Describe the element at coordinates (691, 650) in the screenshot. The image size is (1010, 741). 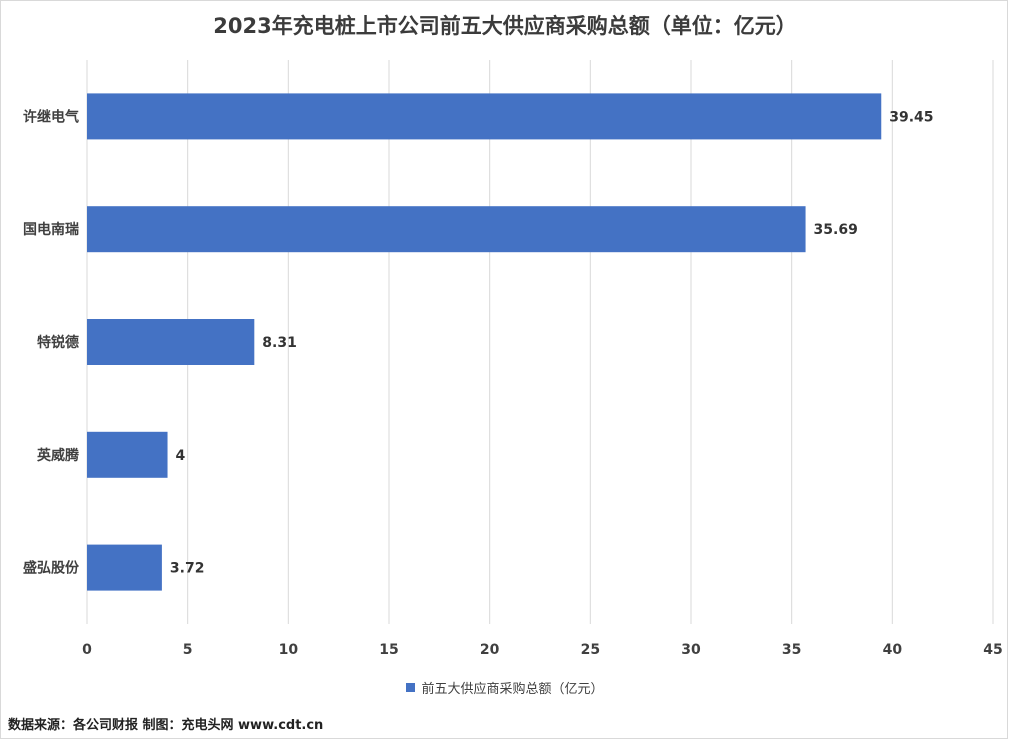
I see `x-tick-label: 30` at that location.